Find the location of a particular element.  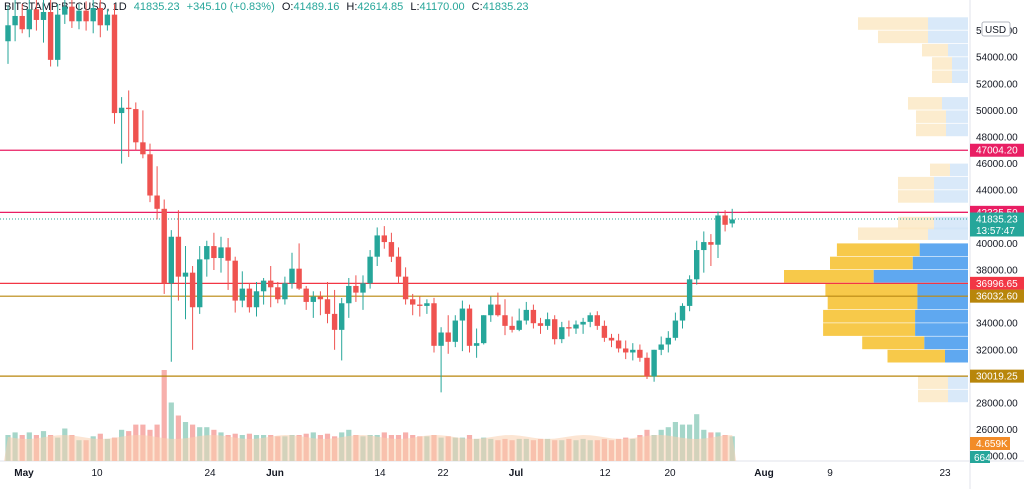

level-tag-bg is located at coordinates (997, 150).